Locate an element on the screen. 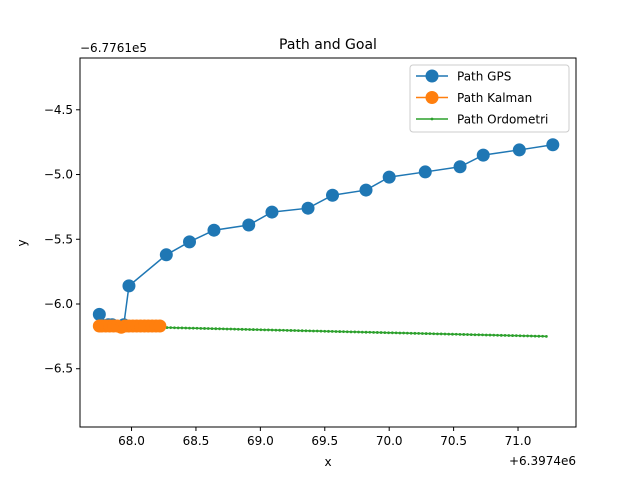  chart-title: Path and Goal is located at coordinates (328, 45).